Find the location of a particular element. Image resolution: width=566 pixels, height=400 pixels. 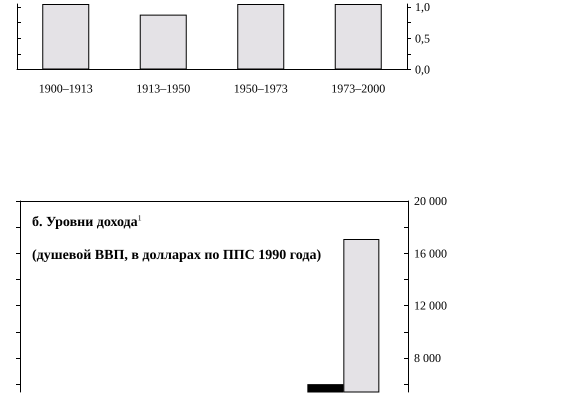

y-tick-label: 16 000 is located at coordinates (430, 253).